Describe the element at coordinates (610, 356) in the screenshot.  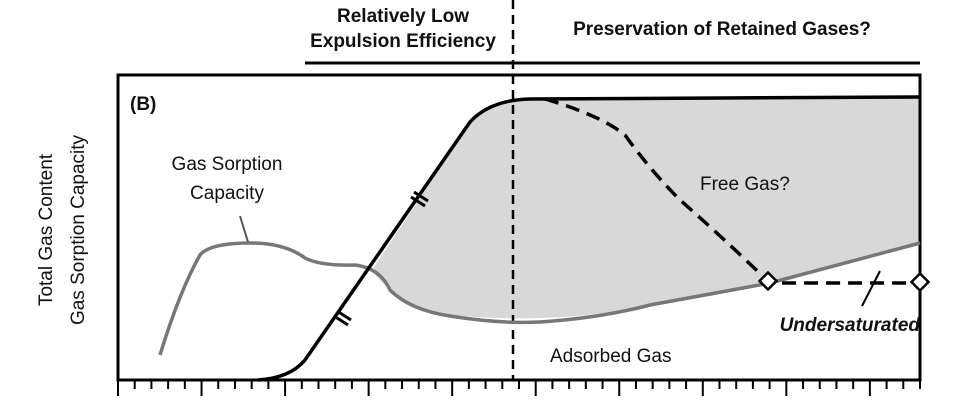
I see `region-label: Adsorbed Gas` at that location.